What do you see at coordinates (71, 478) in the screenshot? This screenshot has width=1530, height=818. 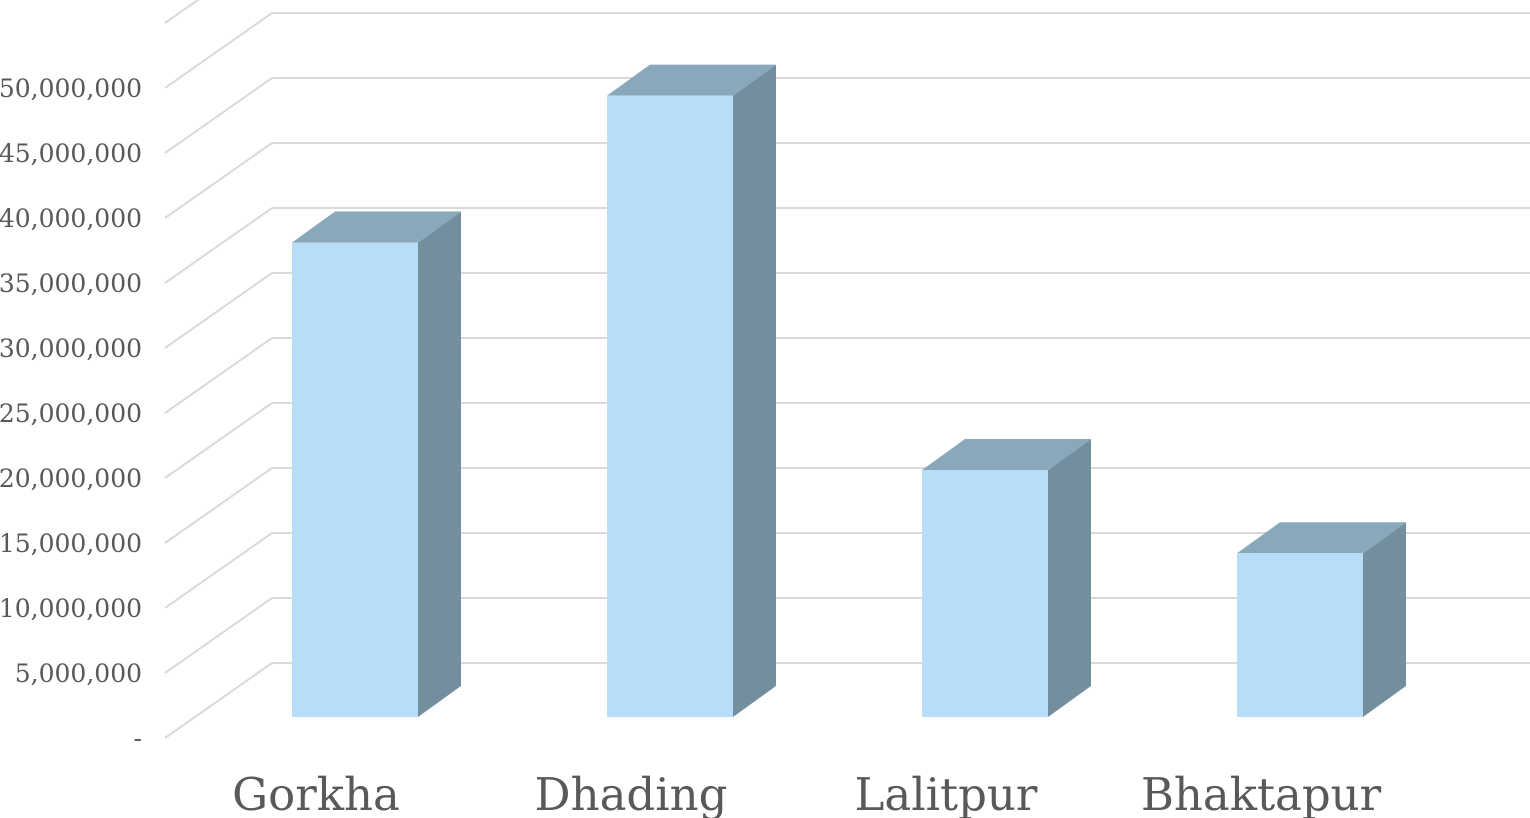 I see `y-tick-label: 20,000,000` at bounding box center [71, 478].